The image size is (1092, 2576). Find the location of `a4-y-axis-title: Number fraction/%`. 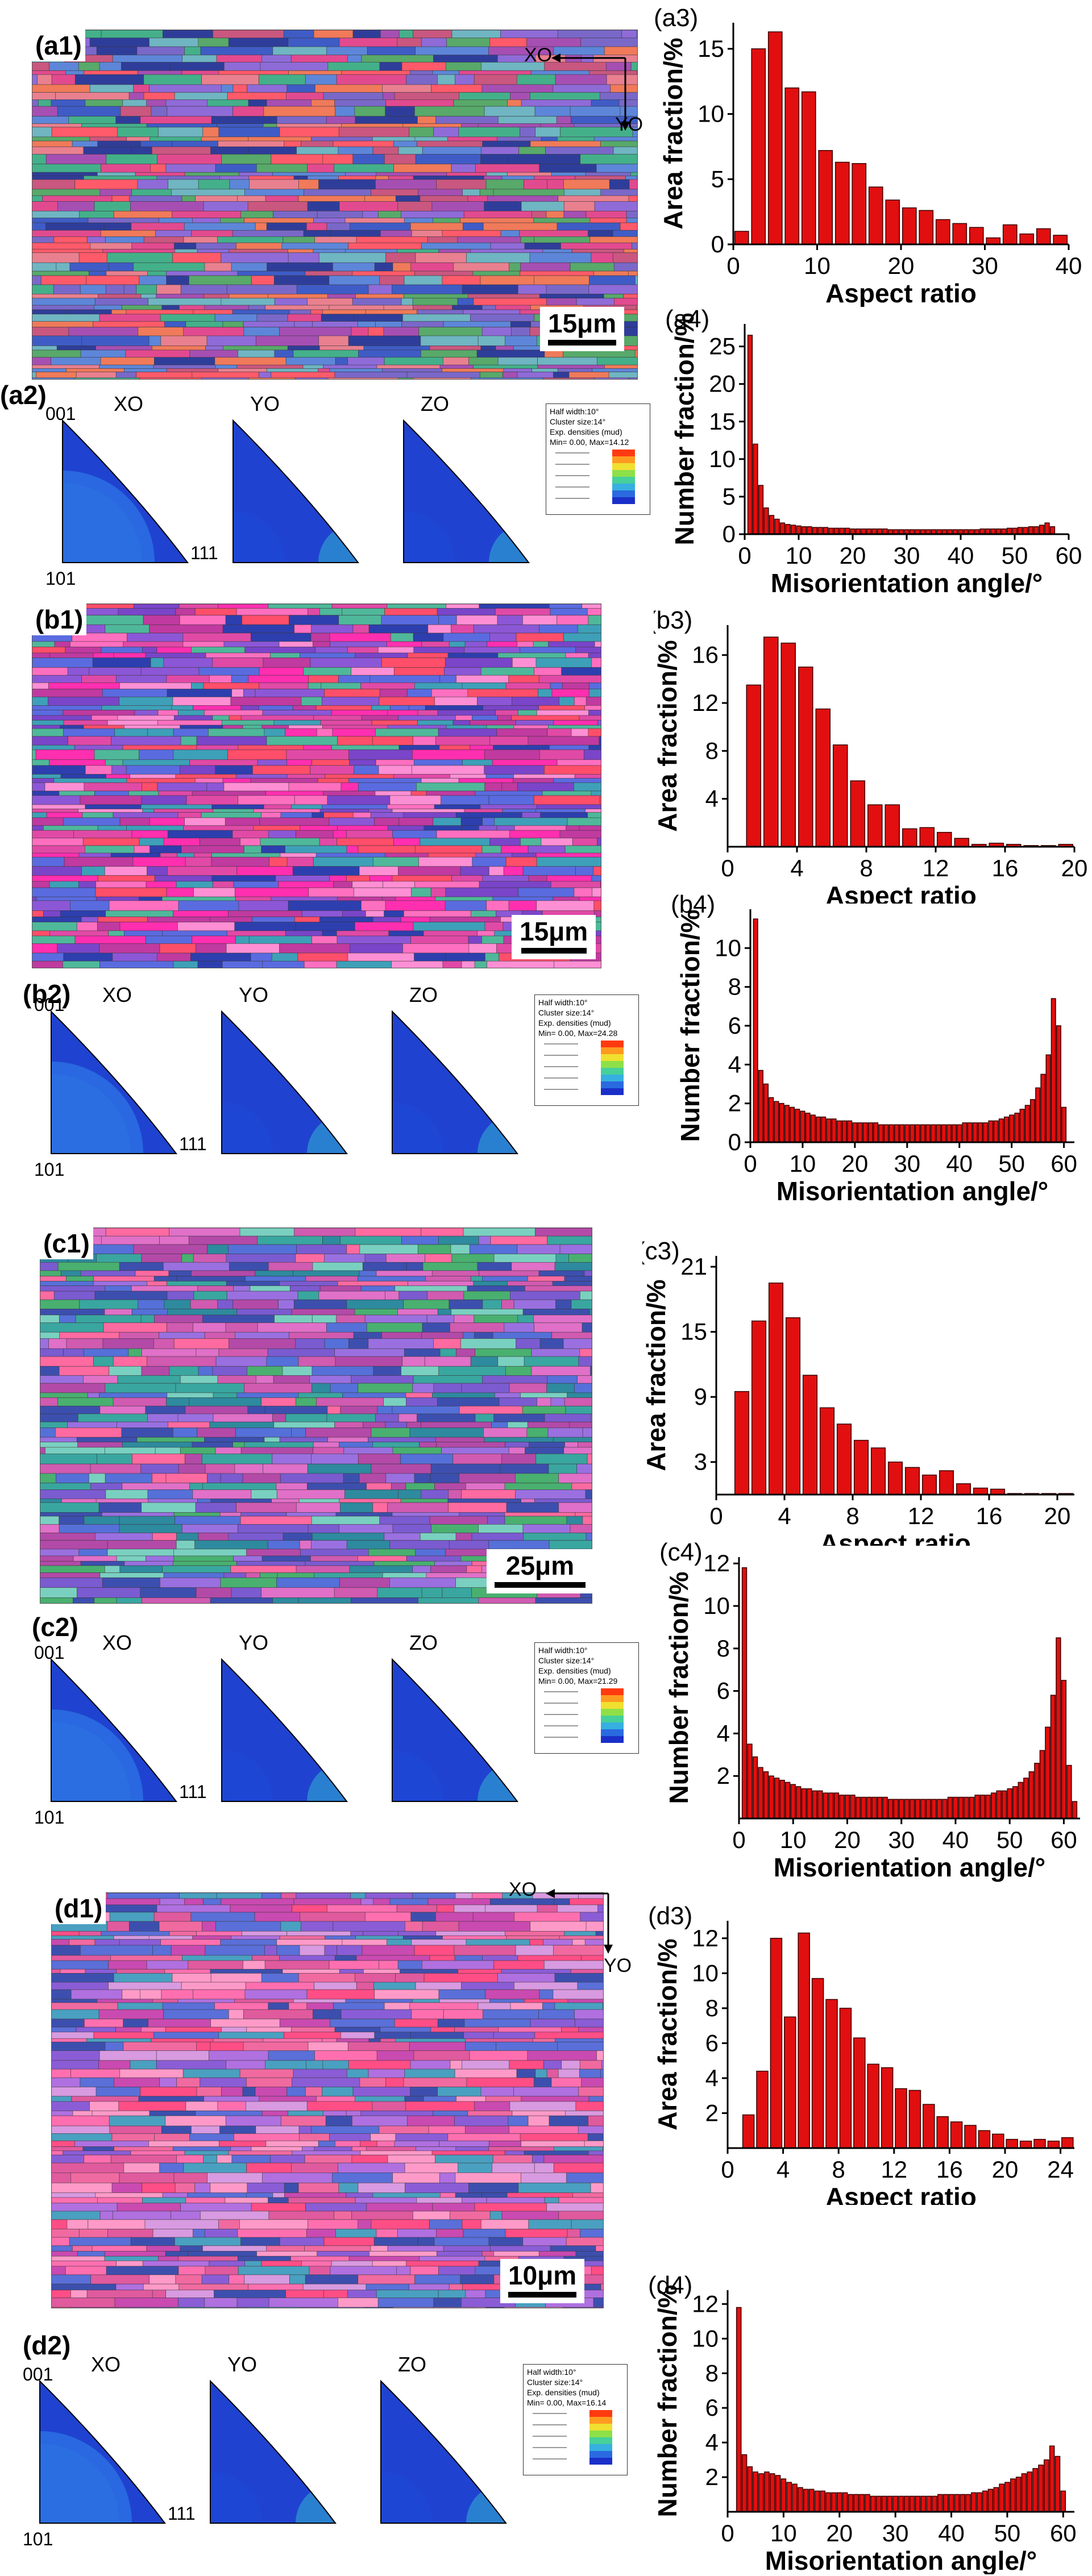

a4-y-axis-title: Number fraction/% is located at coordinates (684, 429).